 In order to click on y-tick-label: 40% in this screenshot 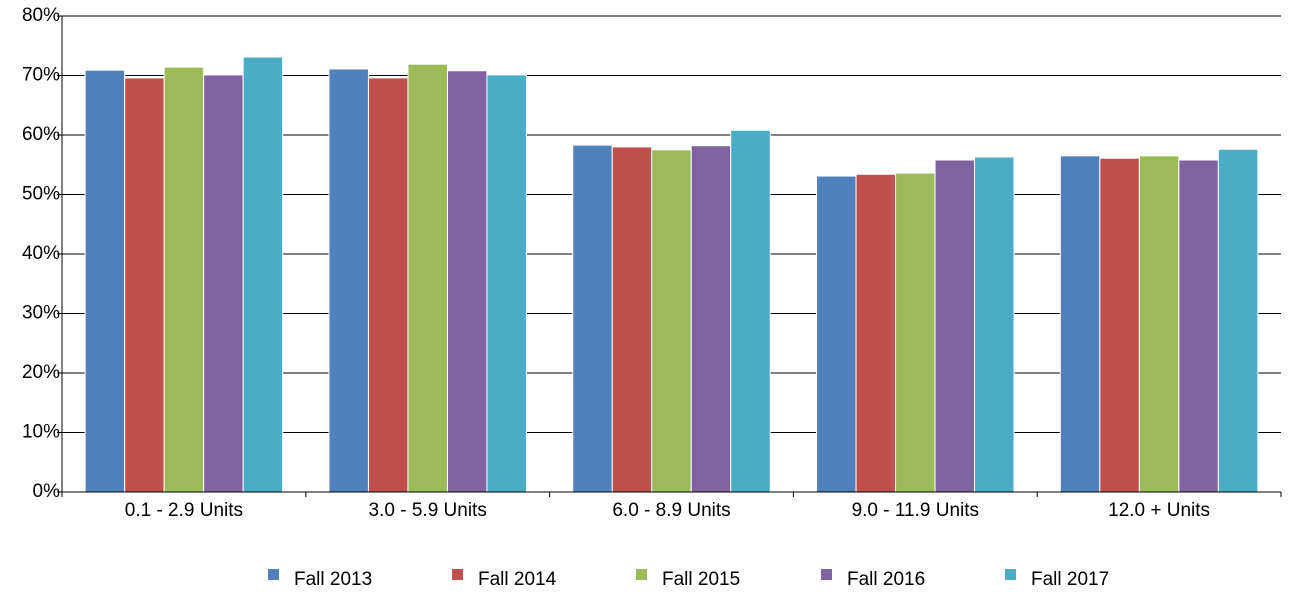, I will do `click(41, 253)`.